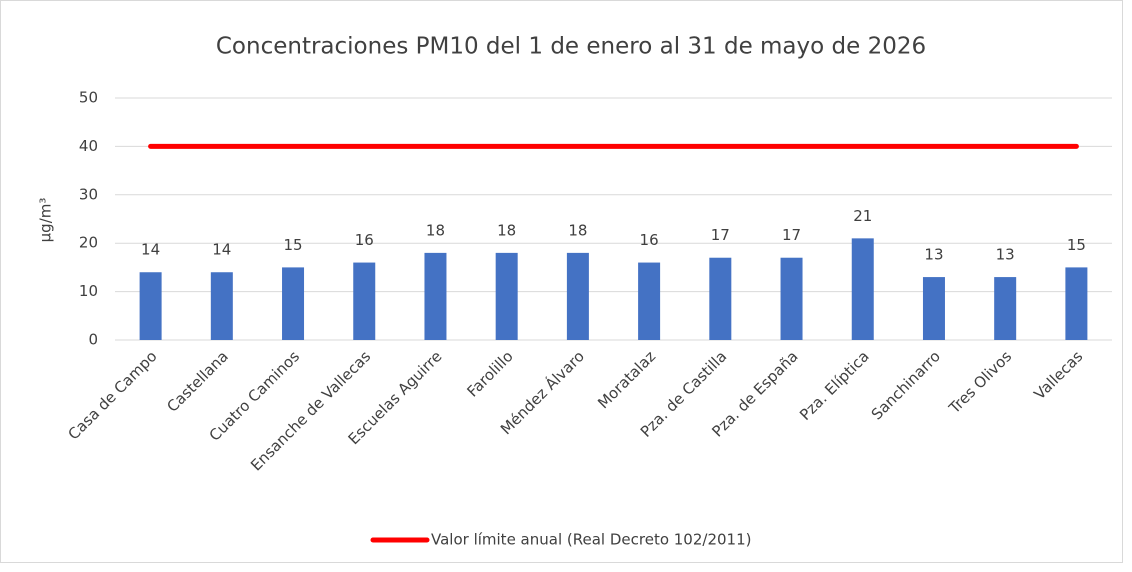  I want to click on y-tick-label: 50, so click(88, 98).